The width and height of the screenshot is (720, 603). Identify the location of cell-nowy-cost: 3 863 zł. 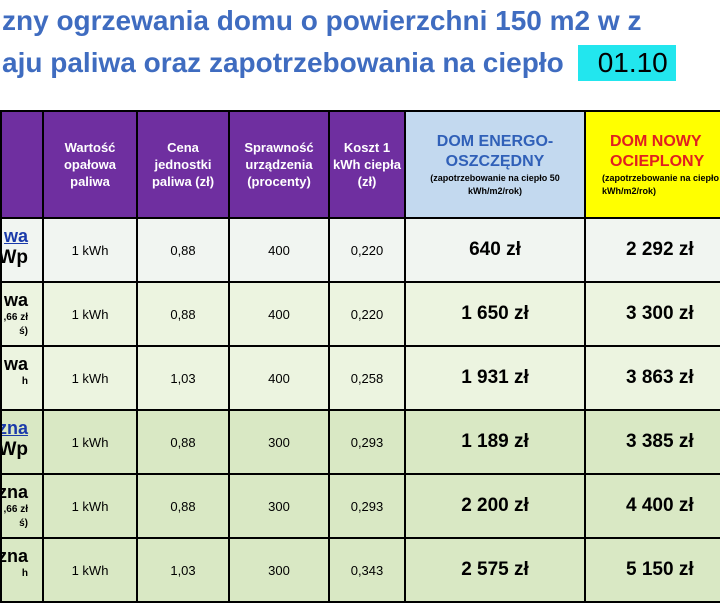
(652, 378).